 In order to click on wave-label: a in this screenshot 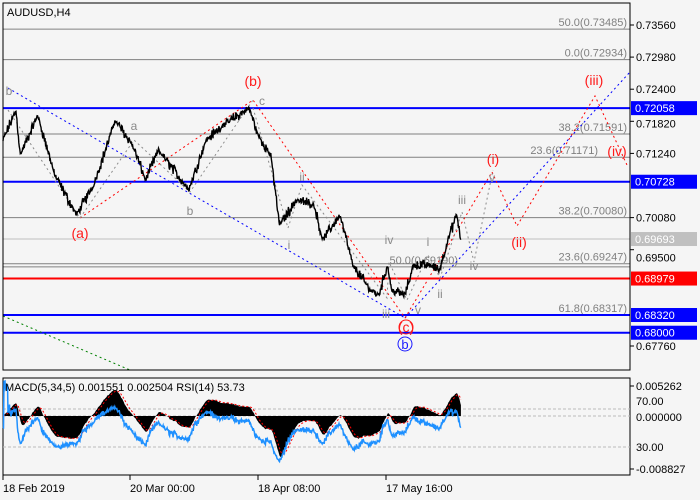, I will do `click(134, 126)`.